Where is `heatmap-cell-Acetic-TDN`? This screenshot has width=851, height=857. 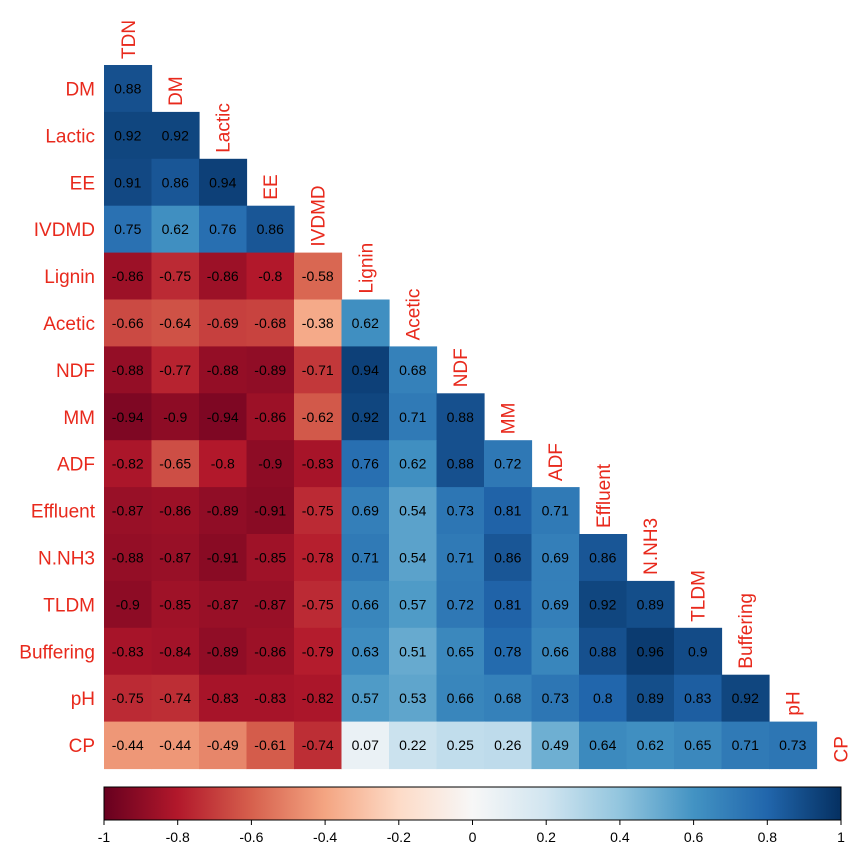 heatmap-cell-Acetic-TDN is located at coordinates (128, 323).